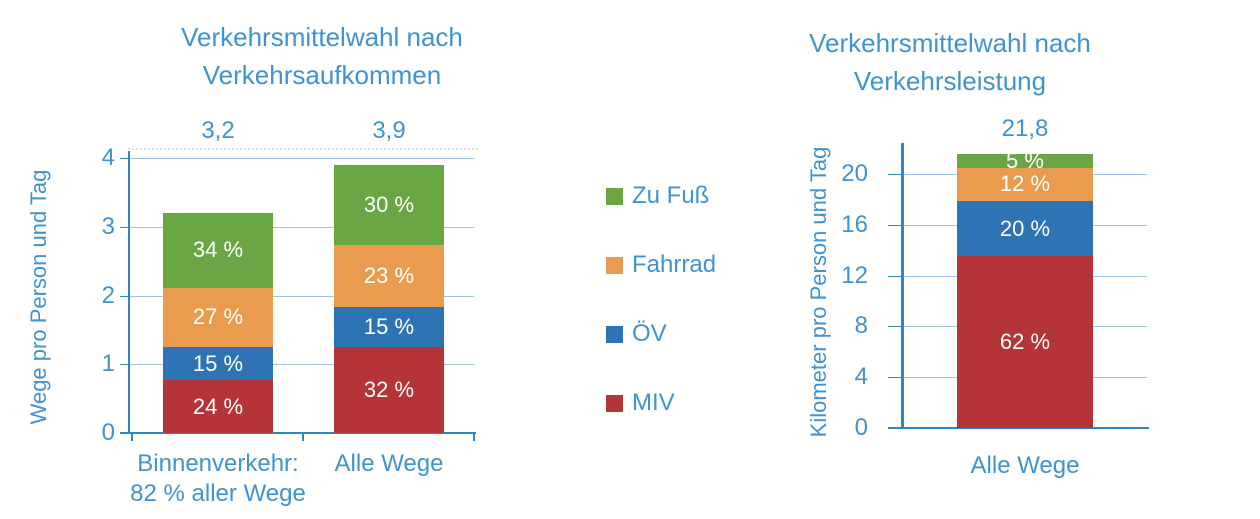 The height and width of the screenshot is (519, 1260). I want to click on y-tick-label: 20, so click(854, 173).